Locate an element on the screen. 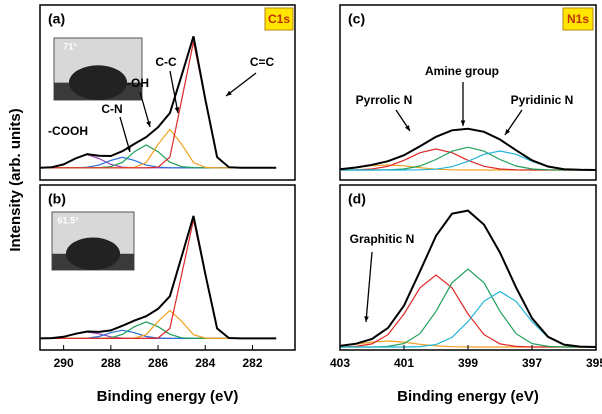 This screenshot has width=602, height=414. panel-title: C1s is located at coordinates (279, 19).